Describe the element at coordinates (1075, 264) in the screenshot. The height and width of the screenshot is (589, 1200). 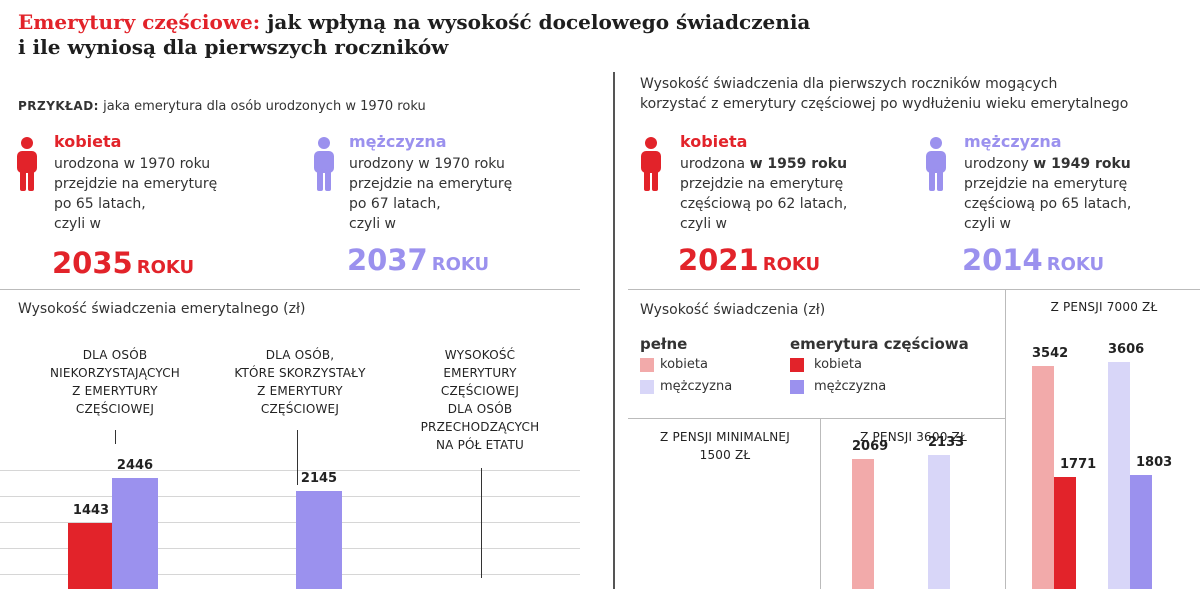
I see `right-man-year-suffix: ROKU` at that location.